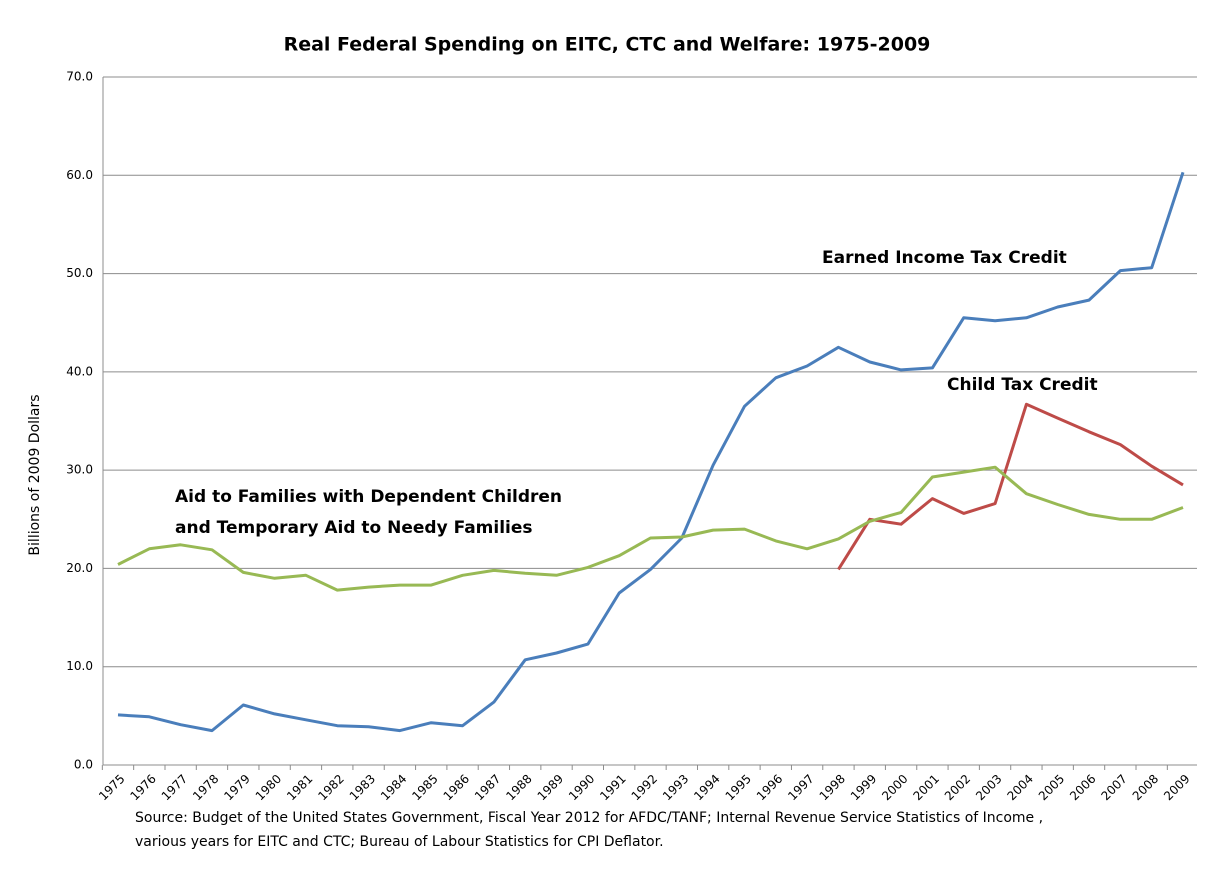  Describe the element at coordinates (83, 765) in the screenshot. I see `y-tick-label: 0.0` at that location.